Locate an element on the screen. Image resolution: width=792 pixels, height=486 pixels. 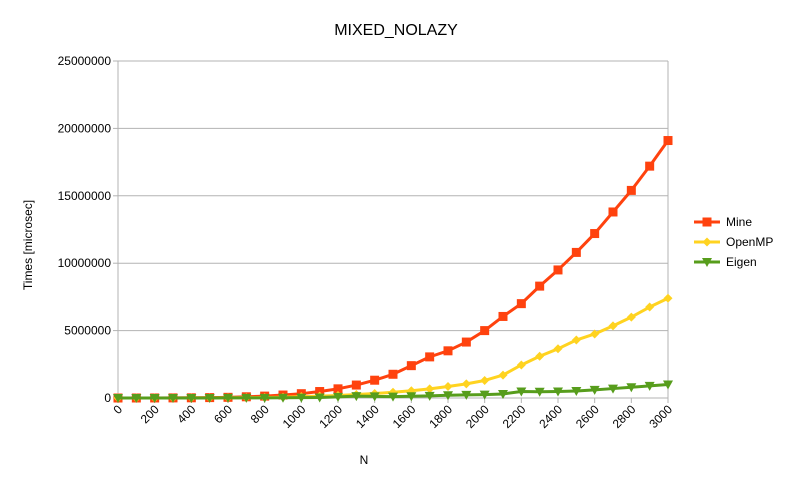
y-tick-label: 5000000 is located at coordinates (87, 331).